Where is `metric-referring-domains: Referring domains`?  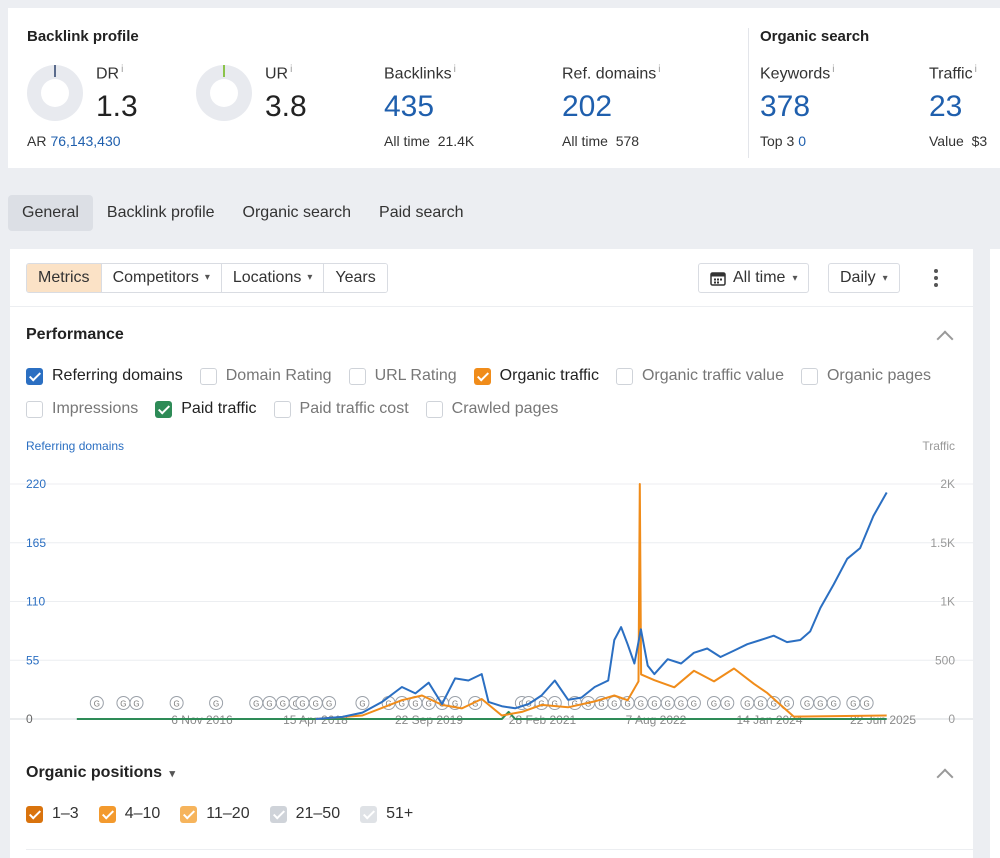 metric-referring-domains: Referring domains is located at coordinates (104, 376).